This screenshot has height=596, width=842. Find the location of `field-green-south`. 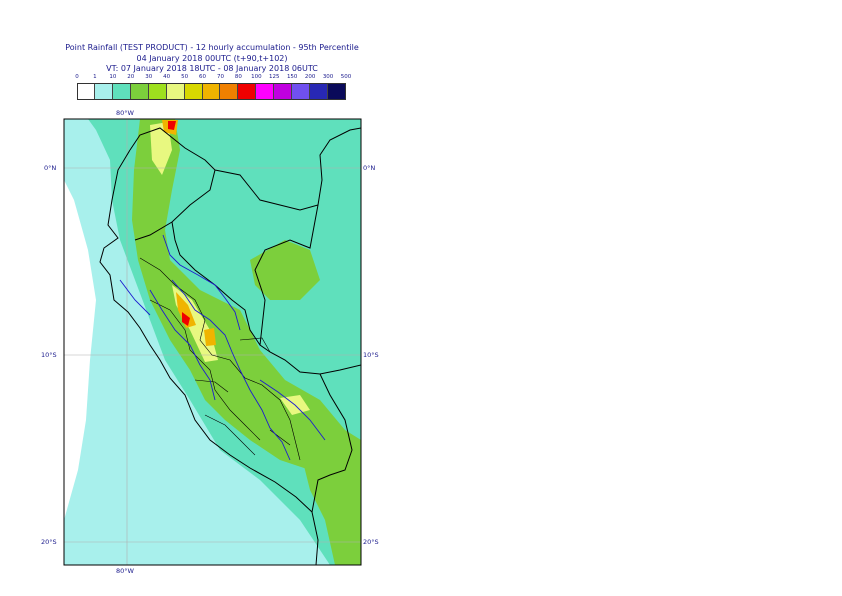

field-green-south is located at coordinates (330, 502).